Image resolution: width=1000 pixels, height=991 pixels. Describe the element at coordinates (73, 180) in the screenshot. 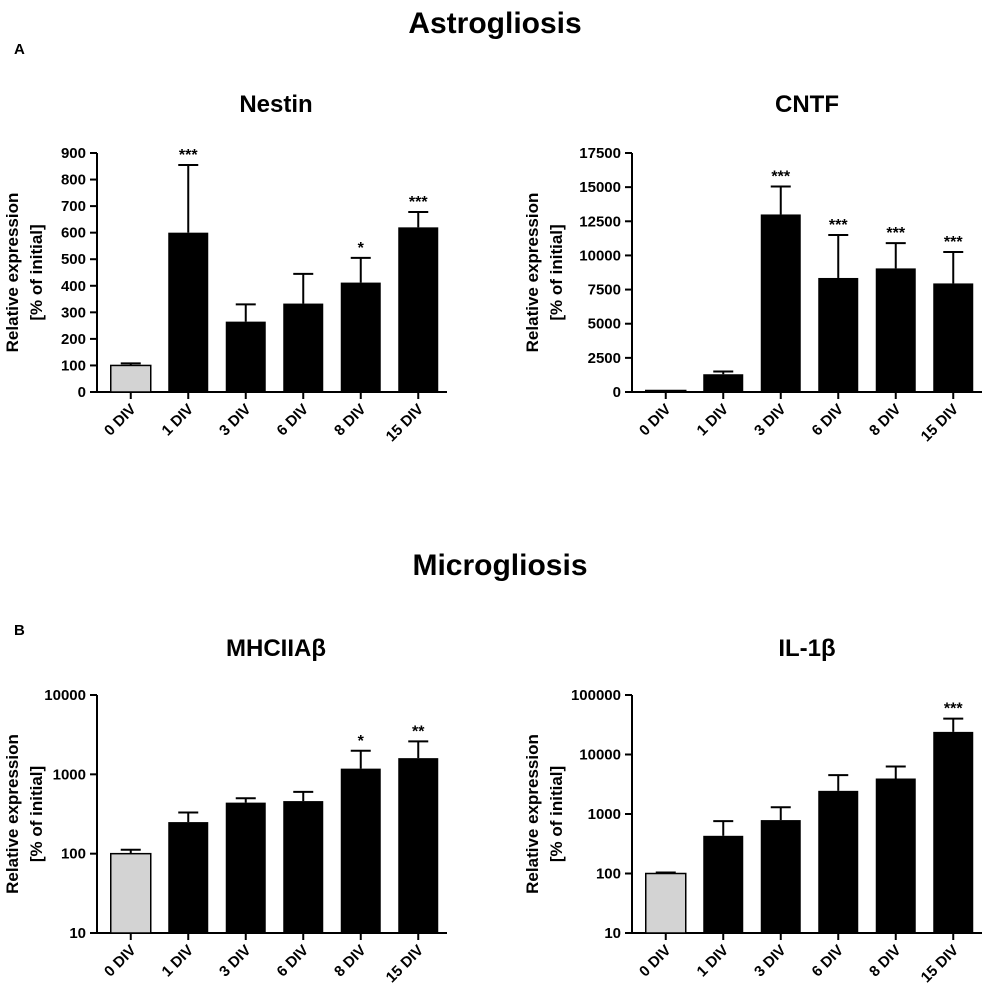

I see `y-tick-label: 800` at that location.